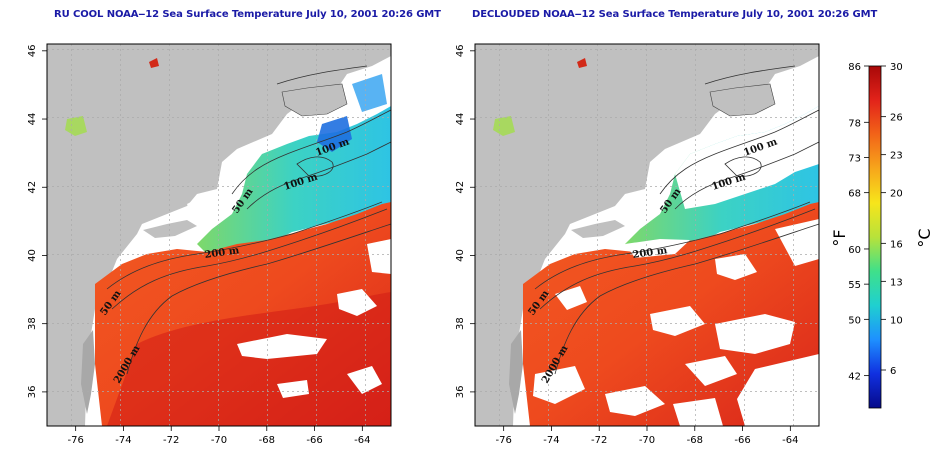  Describe the element at coordinates (32, 50) in the screenshot. I see `left-lat-tick-label: 46` at that location.